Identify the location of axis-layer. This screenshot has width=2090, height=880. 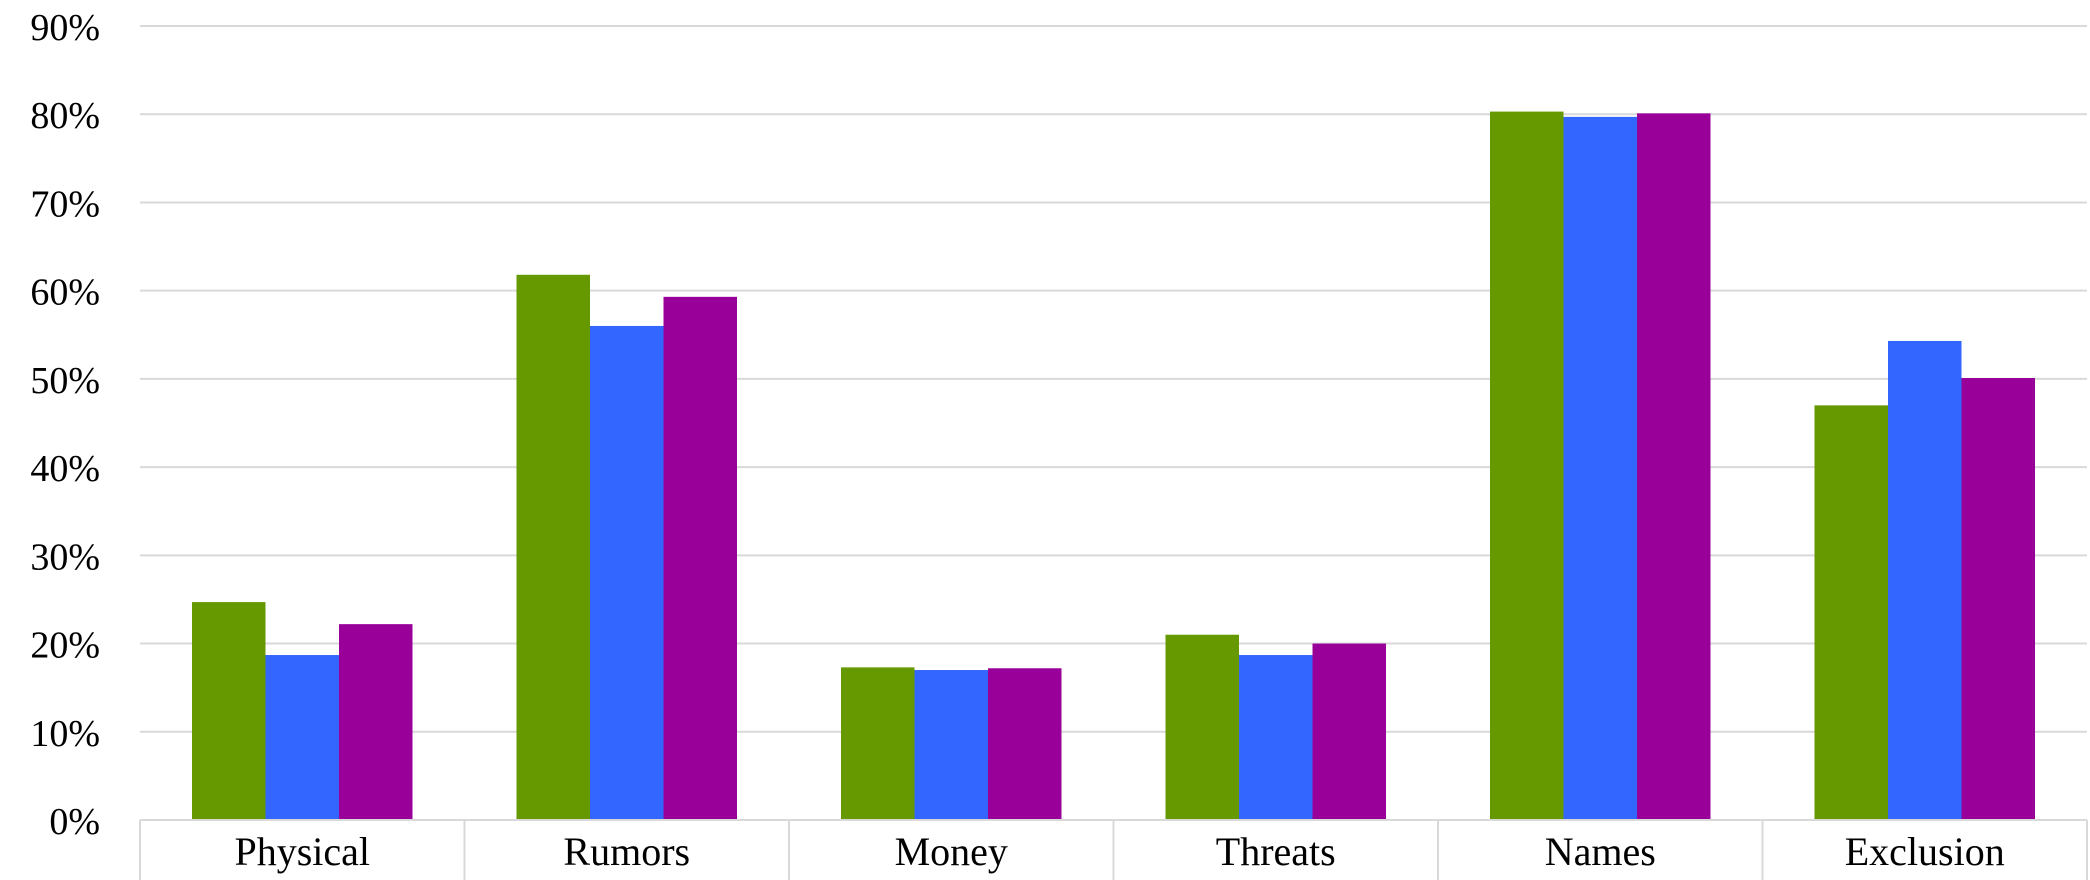
(1113, 849).